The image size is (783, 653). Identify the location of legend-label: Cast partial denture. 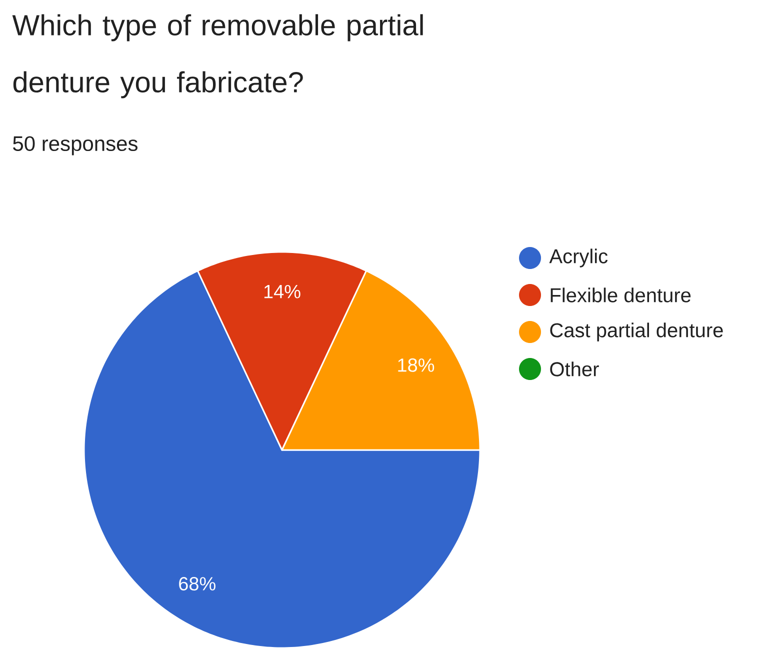
(636, 332).